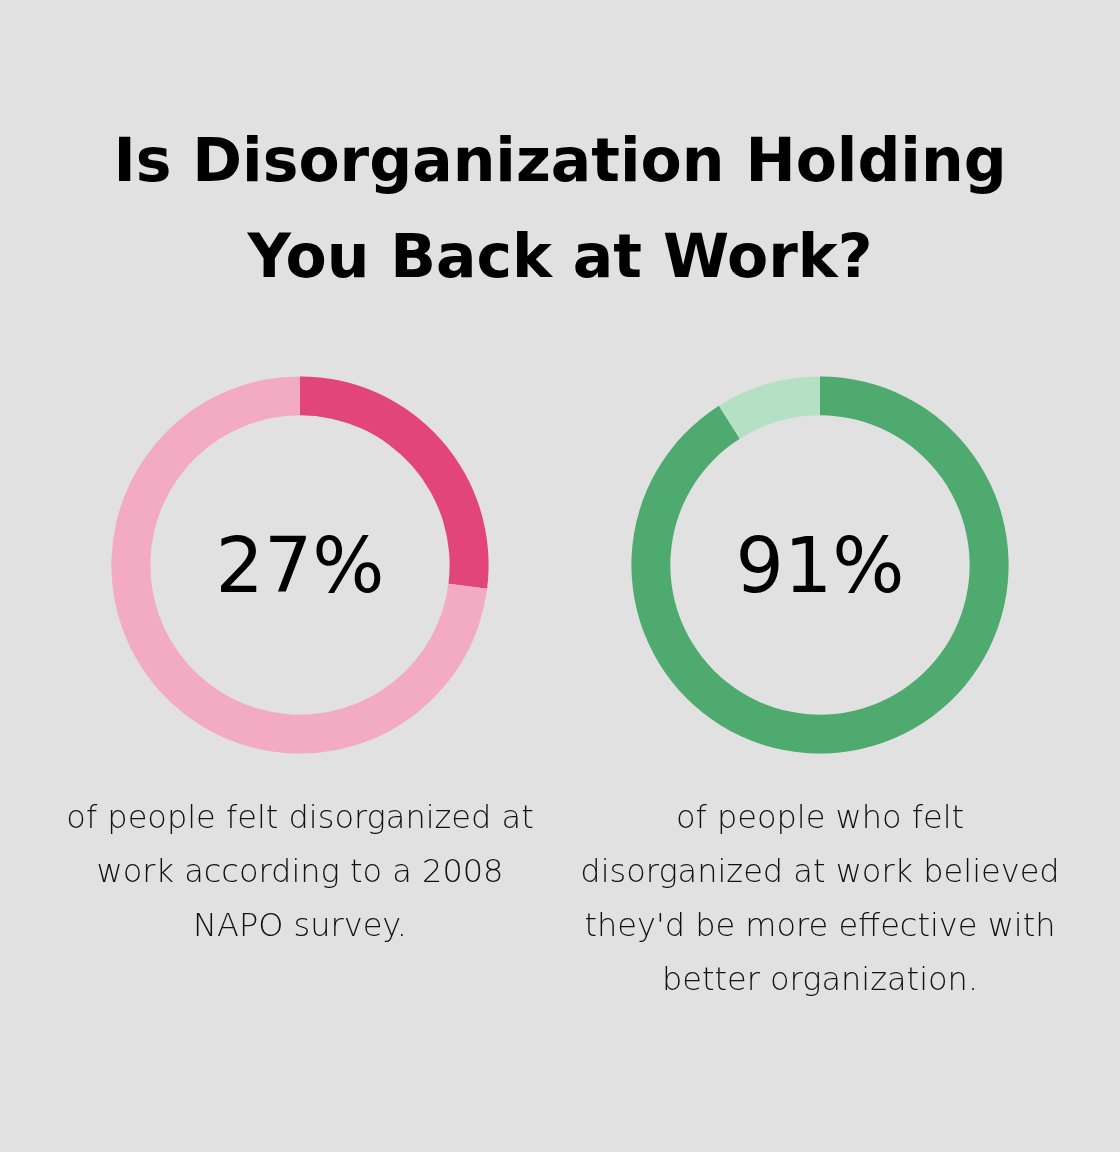 Image resolution: width=1120 pixels, height=1152 pixels. What do you see at coordinates (560, 208) in the screenshot?
I see `chart-title: Is Disorganization Holding You Back at Work?` at bounding box center [560, 208].